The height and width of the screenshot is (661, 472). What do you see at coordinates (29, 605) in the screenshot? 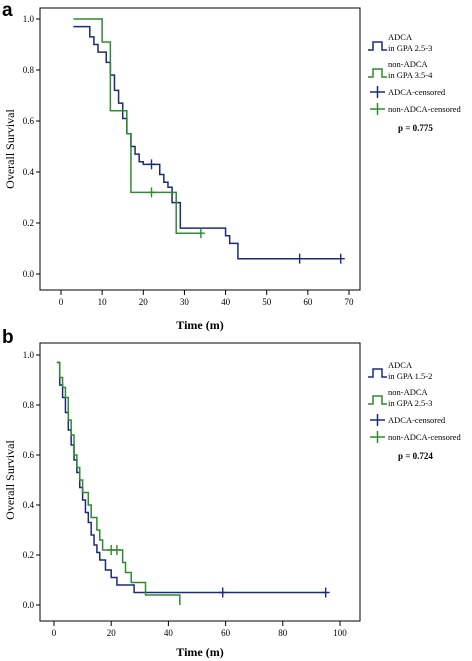
I see `y-tick-label-b: 0.0` at bounding box center [29, 605].